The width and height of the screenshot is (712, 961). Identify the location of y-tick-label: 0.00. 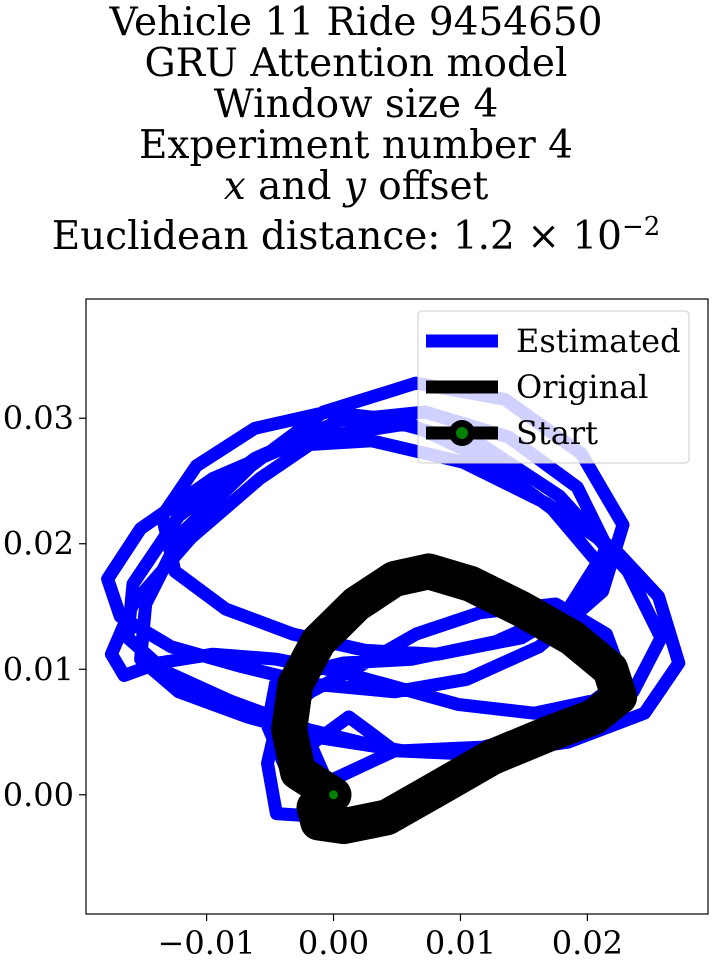
(38, 795).